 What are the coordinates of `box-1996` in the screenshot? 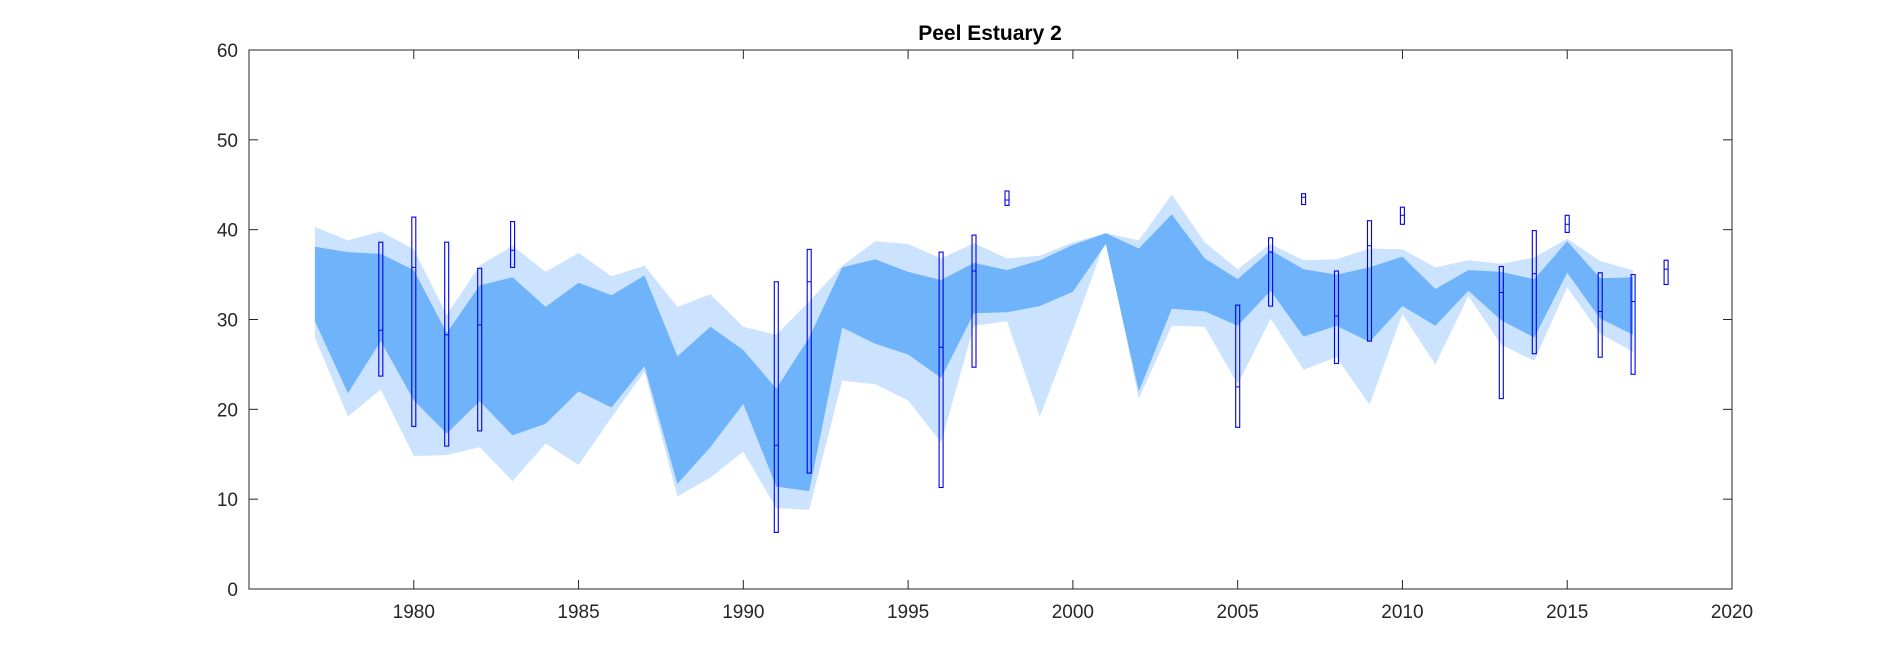 It's located at (941, 370).